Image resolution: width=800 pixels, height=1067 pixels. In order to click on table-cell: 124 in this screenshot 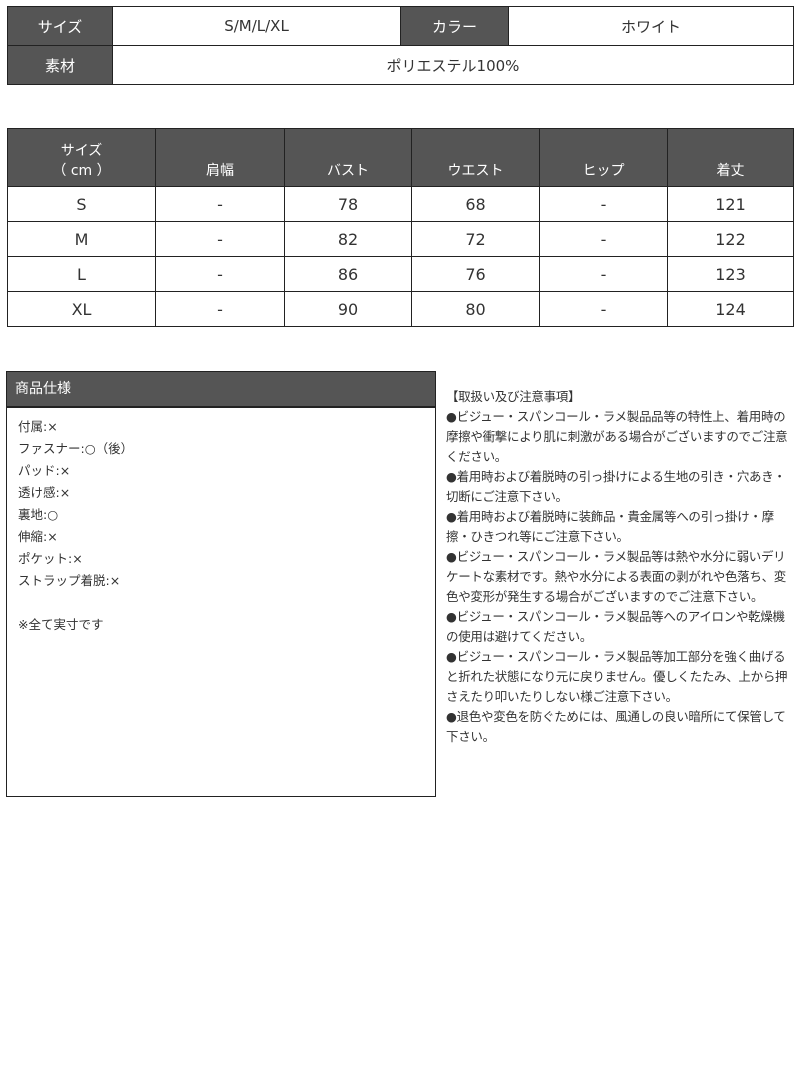, I will do `click(730, 309)`.